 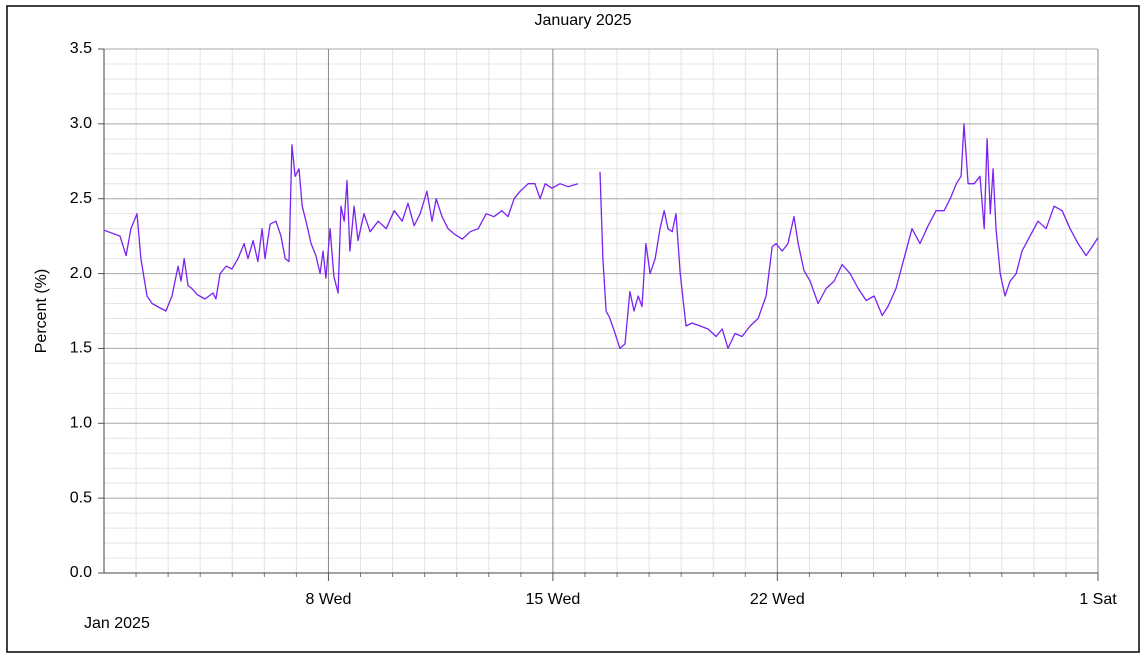 What do you see at coordinates (552, 599) in the screenshot?
I see `x-tick-label: 15 Wed` at bounding box center [552, 599].